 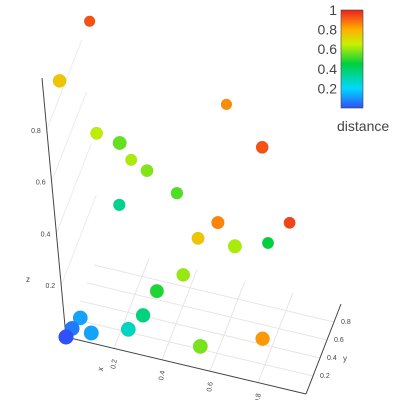 What do you see at coordinates (323, 349) in the screenshot?
I see `y-axis-line` at bounding box center [323, 349].